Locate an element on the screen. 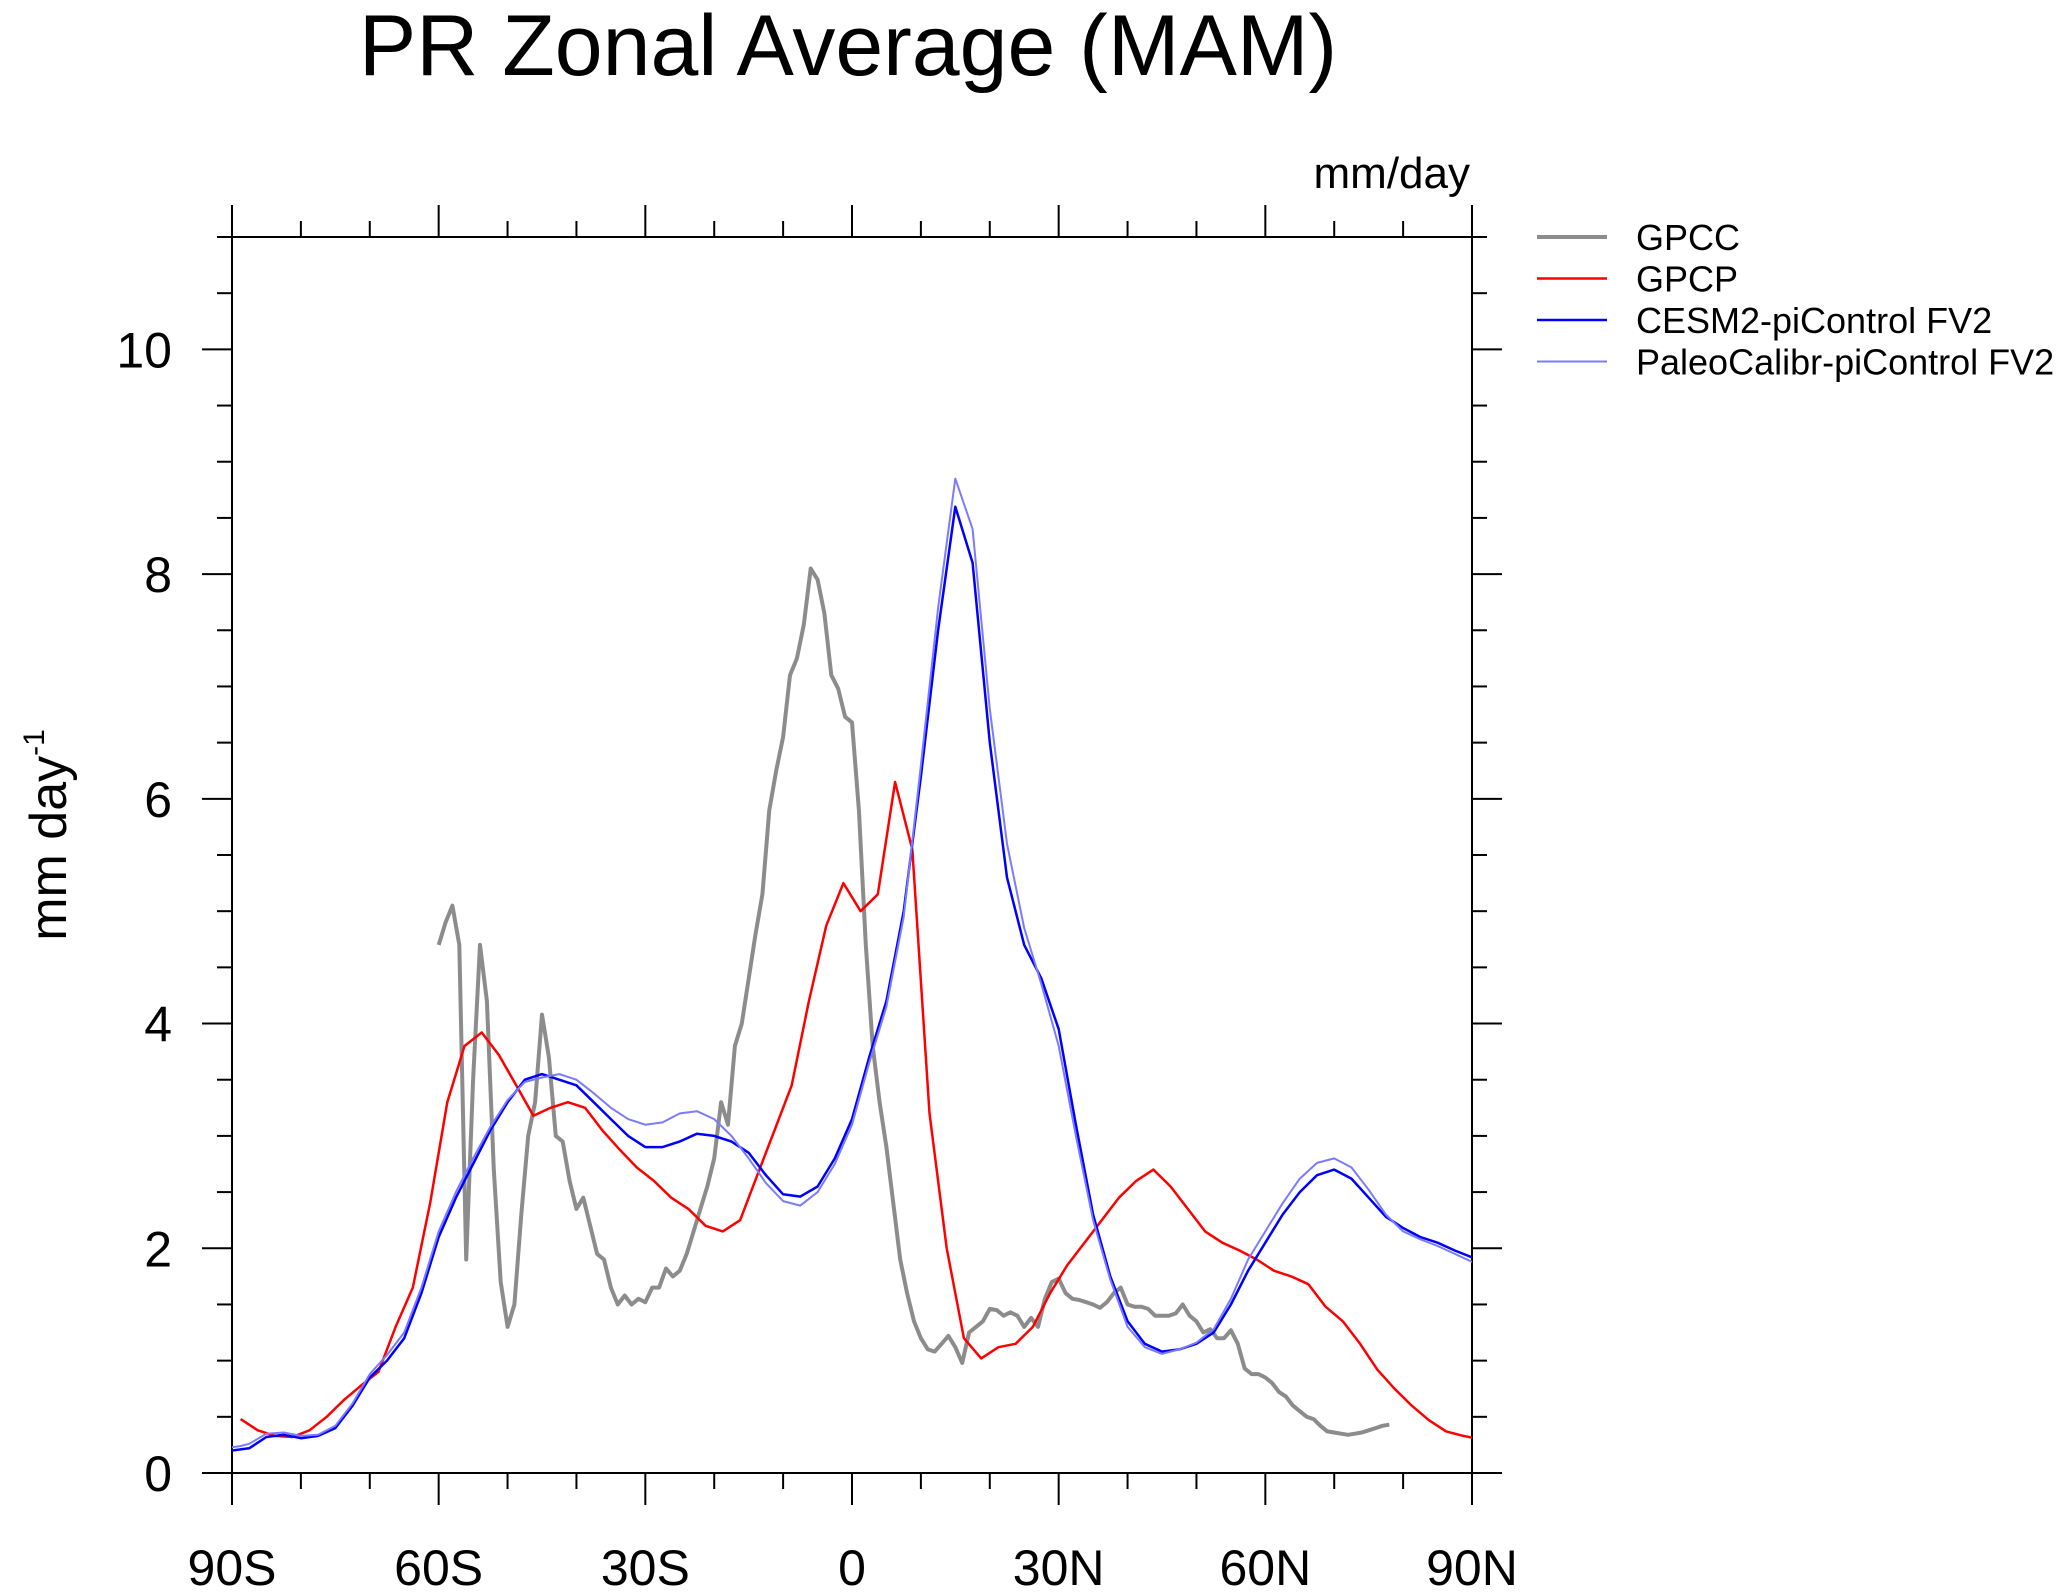 This screenshot has width=2072, height=1595. y-tick-label: 10 is located at coordinates (144, 350).